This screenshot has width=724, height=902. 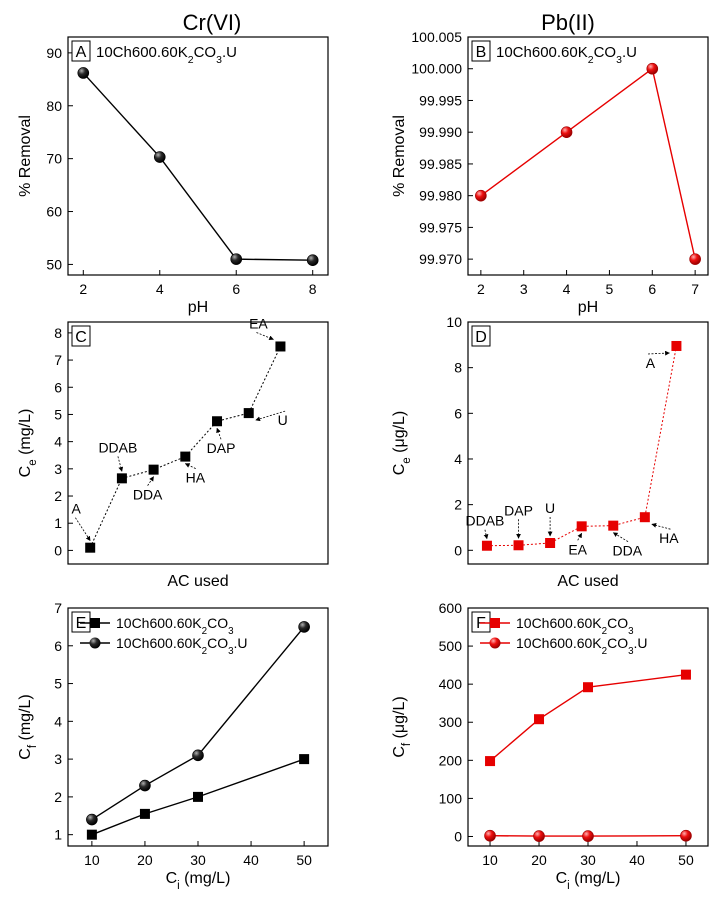 I want to click on x-axis-label: AC used, so click(x=197, y=581).